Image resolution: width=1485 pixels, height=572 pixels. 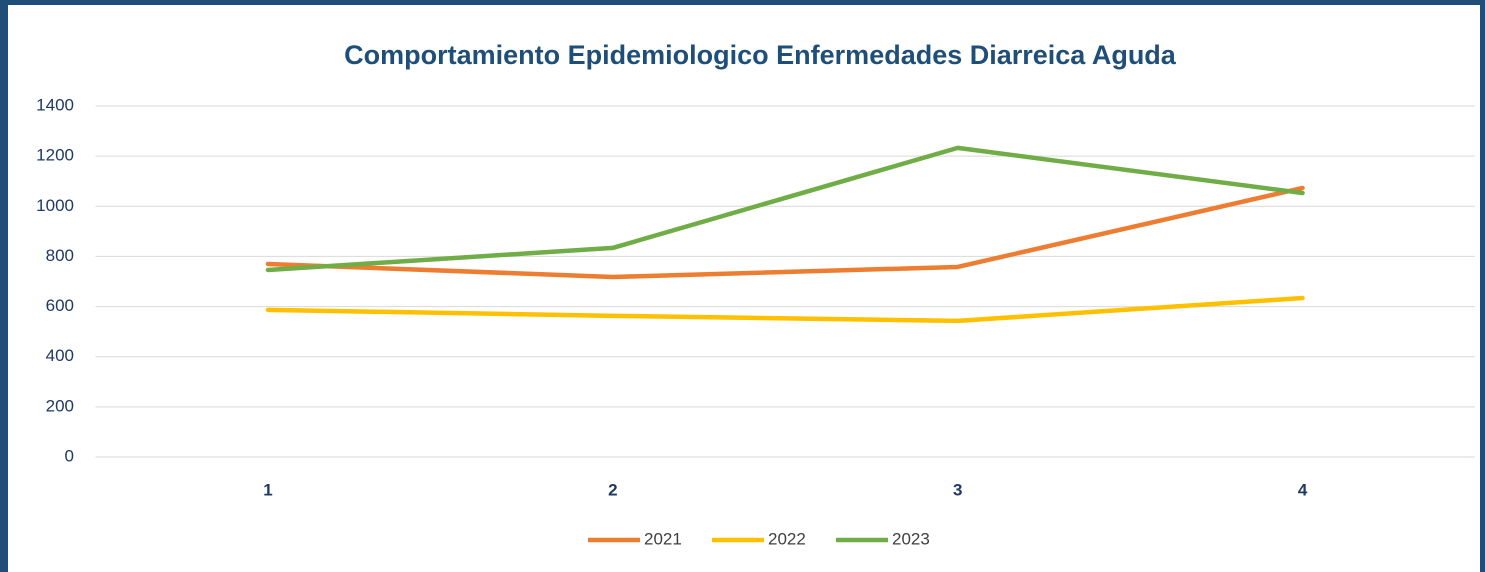 I want to click on legend-label: 2022, so click(x=787, y=538).